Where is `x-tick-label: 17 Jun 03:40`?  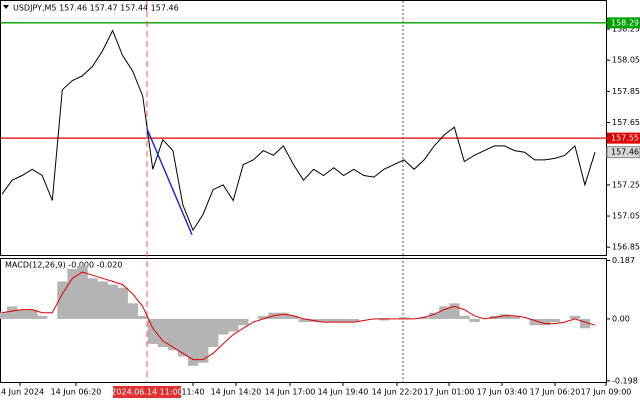 x-tick-label: 17 Jun 03:40 is located at coordinates (502, 392).